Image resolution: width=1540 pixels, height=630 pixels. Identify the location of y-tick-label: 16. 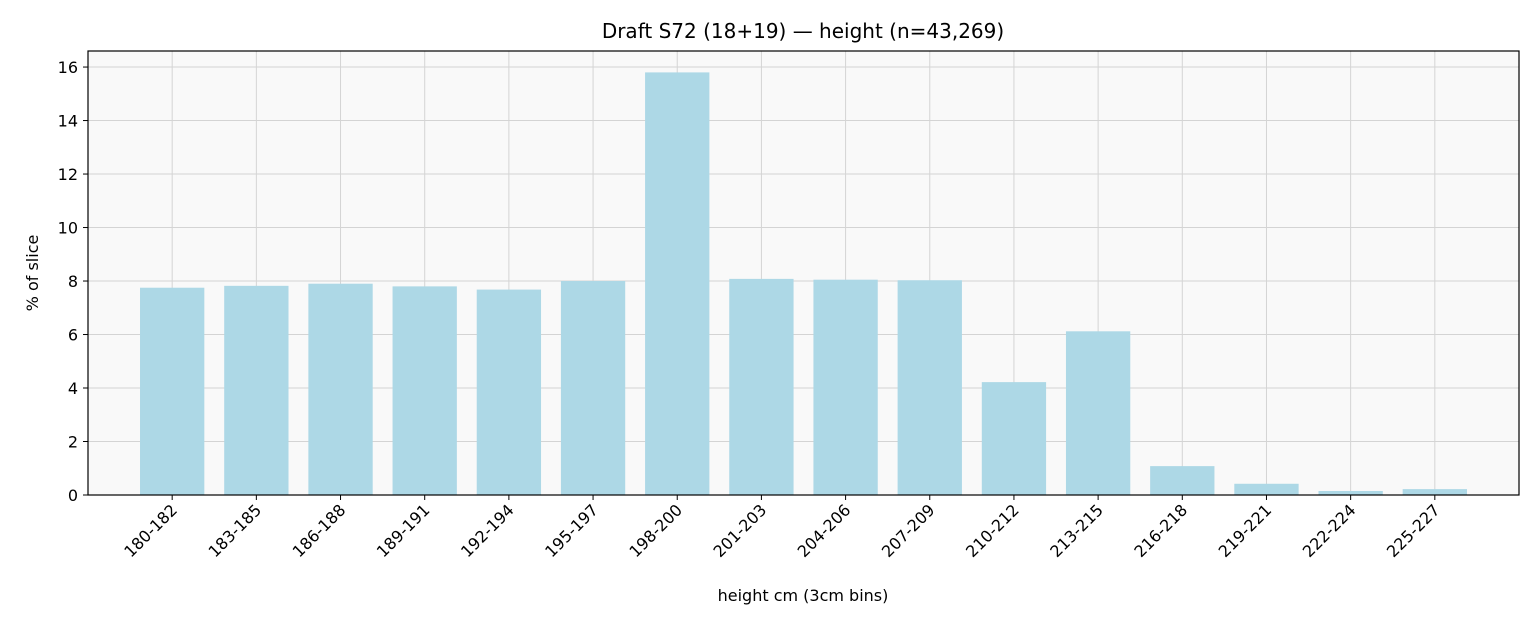
(68, 67).